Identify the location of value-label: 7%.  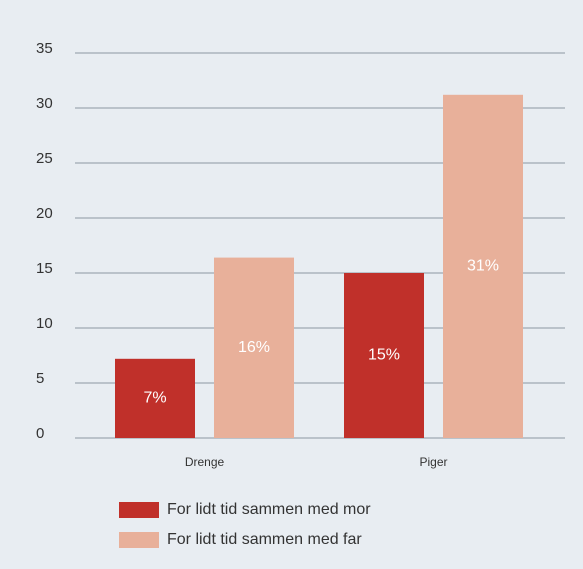
(154, 398).